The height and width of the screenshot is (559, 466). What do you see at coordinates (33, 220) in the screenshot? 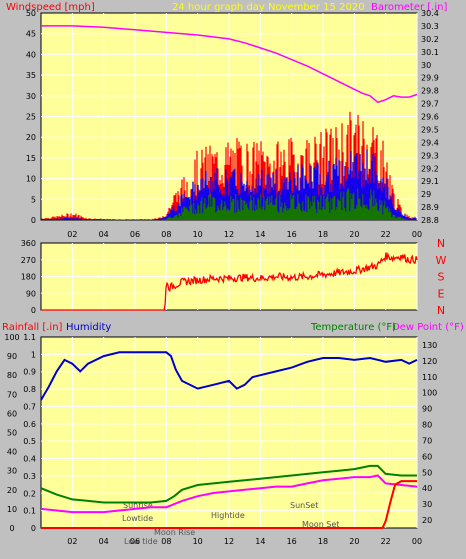
I see `wind-y-tick: 0` at bounding box center [33, 220].